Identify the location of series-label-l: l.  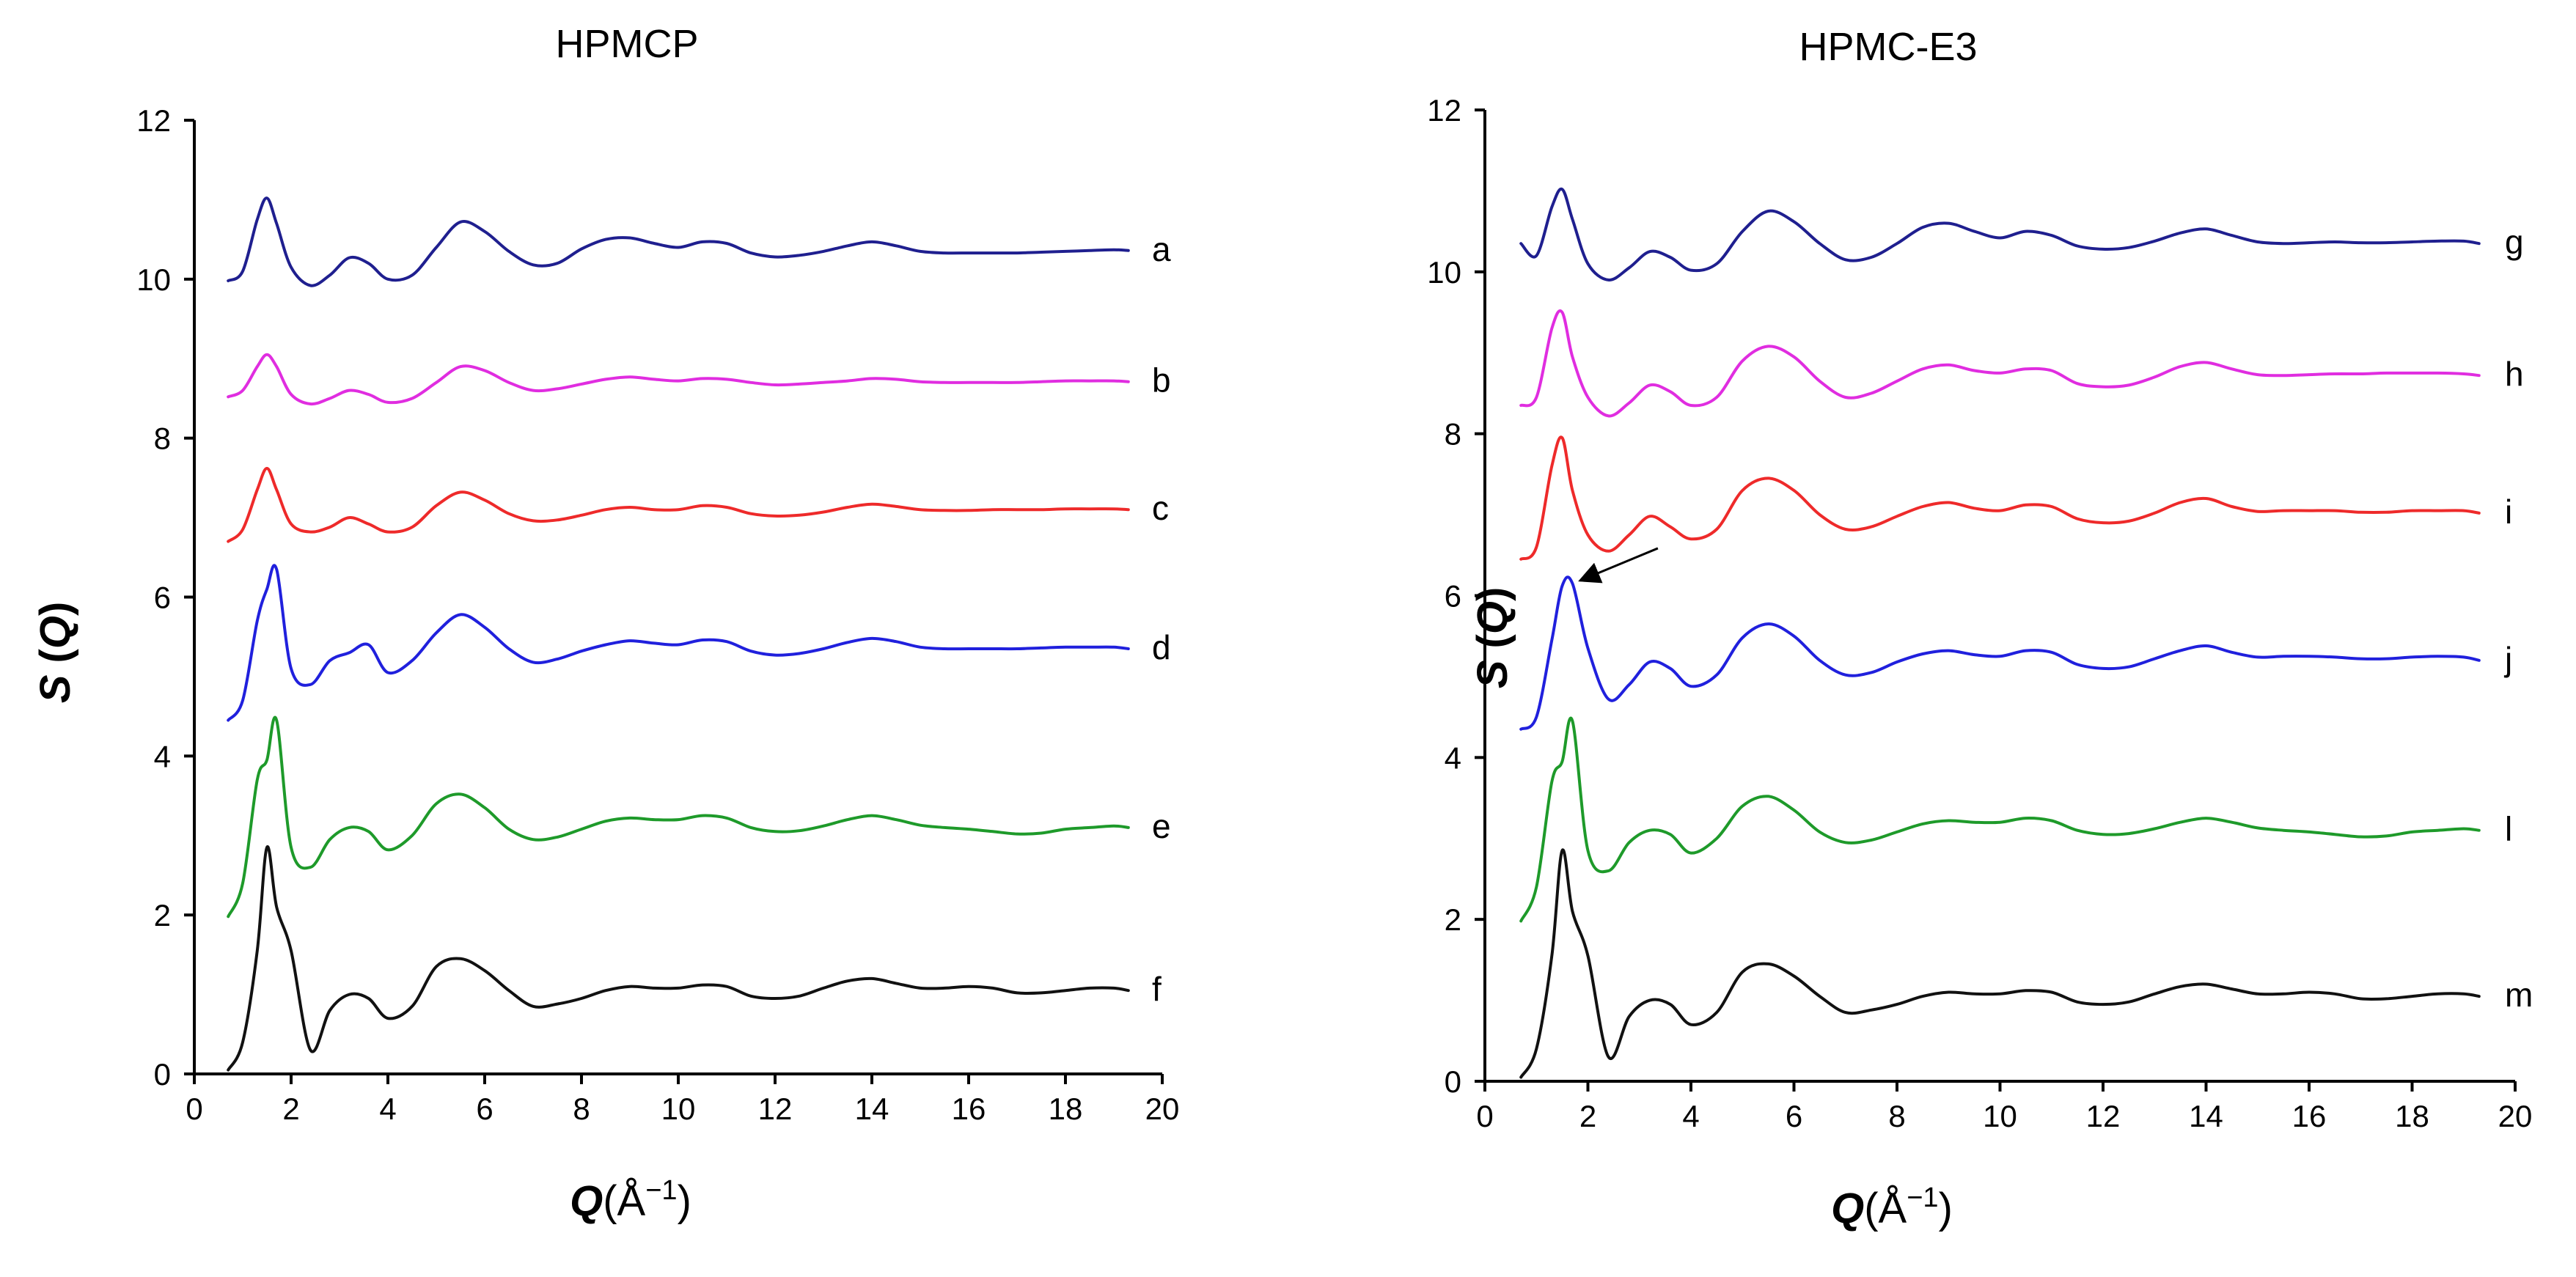
(2509, 829).